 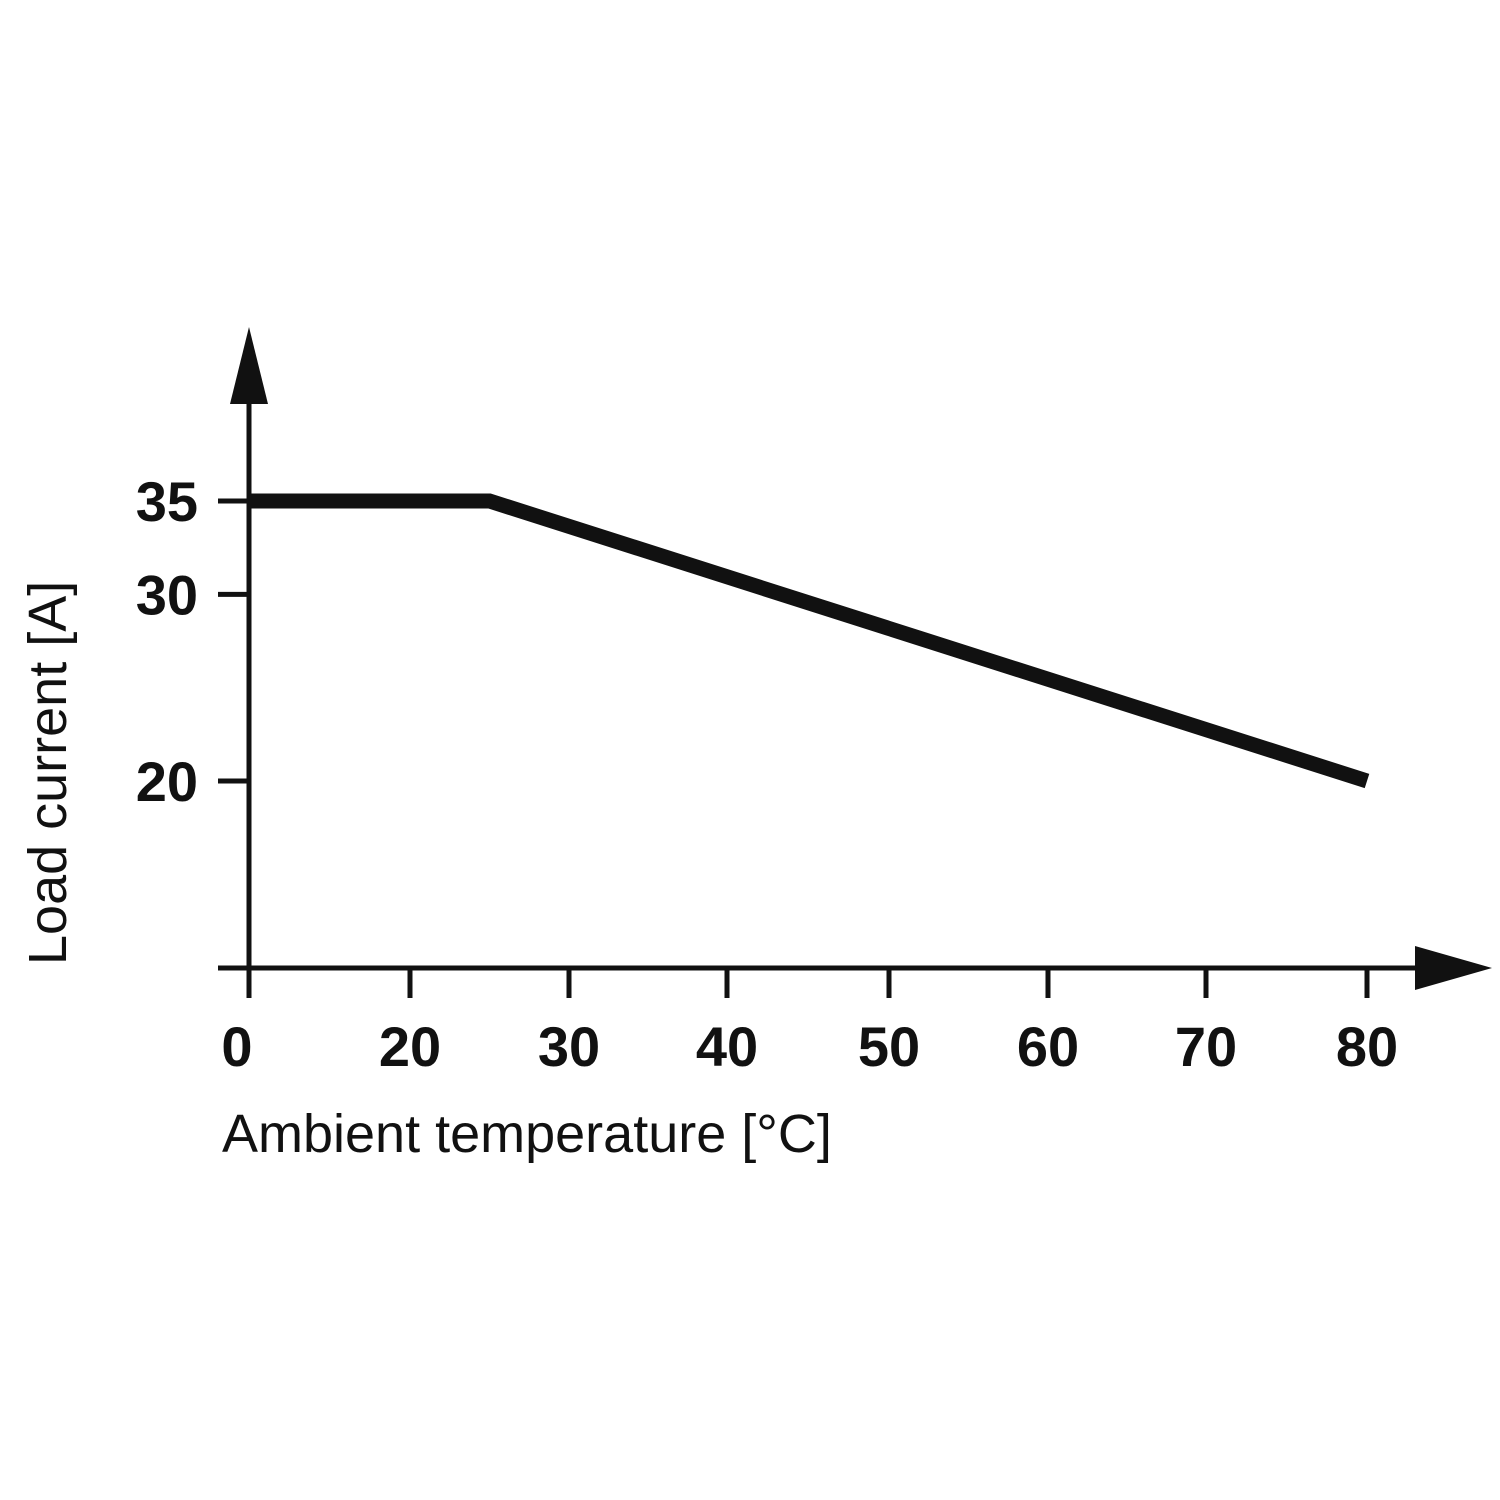 What do you see at coordinates (527, 1134) in the screenshot?
I see `x-axis-title: Ambient temperature [°C]` at bounding box center [527, 1134].